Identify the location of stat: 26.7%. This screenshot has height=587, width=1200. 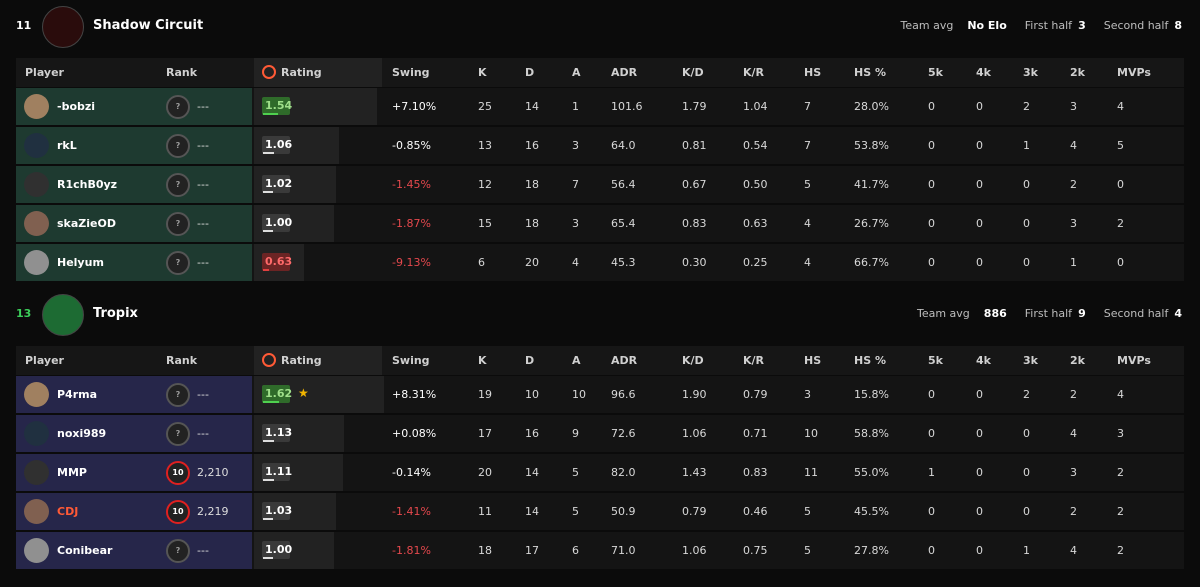
(871, 223).